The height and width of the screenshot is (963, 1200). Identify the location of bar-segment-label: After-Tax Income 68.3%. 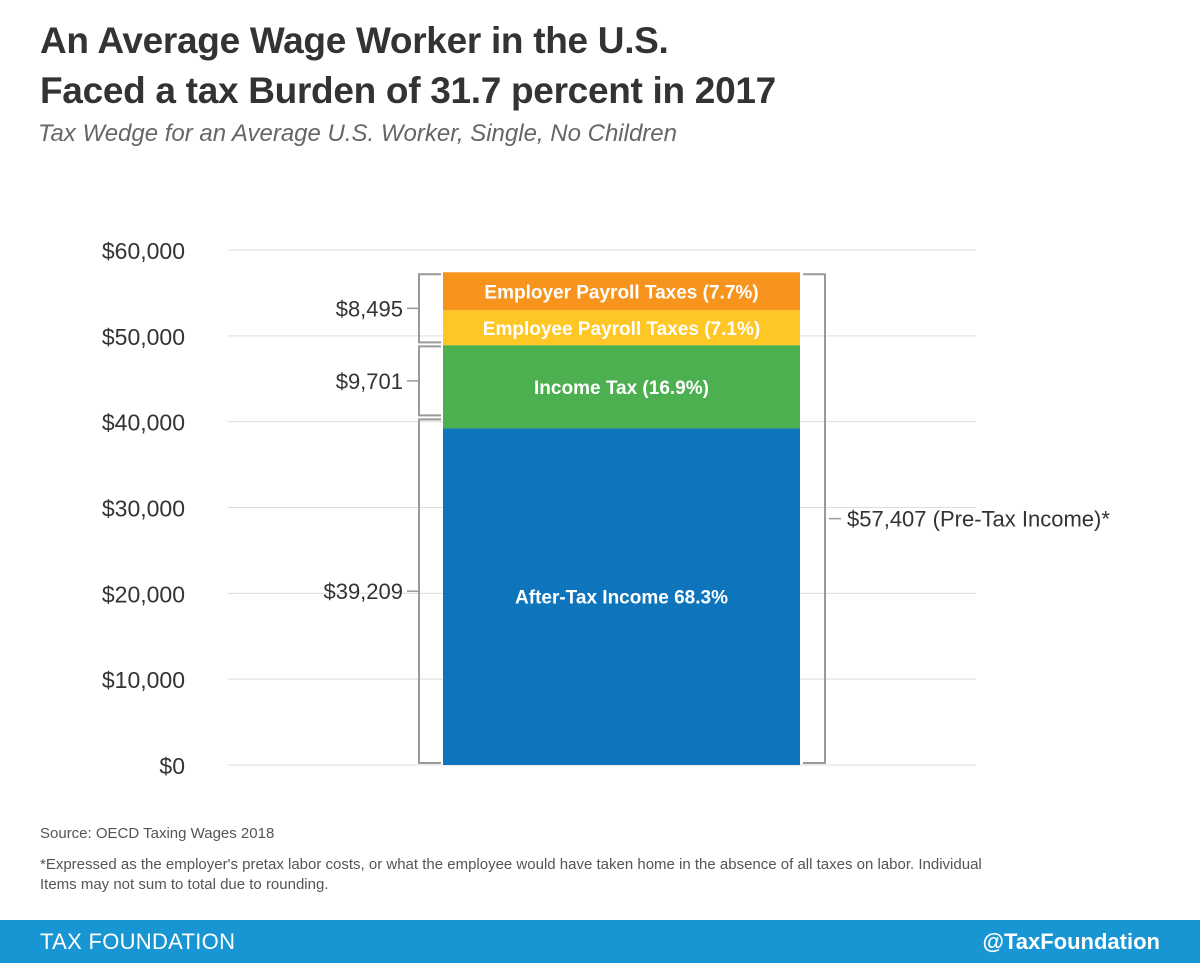
(621, 598).